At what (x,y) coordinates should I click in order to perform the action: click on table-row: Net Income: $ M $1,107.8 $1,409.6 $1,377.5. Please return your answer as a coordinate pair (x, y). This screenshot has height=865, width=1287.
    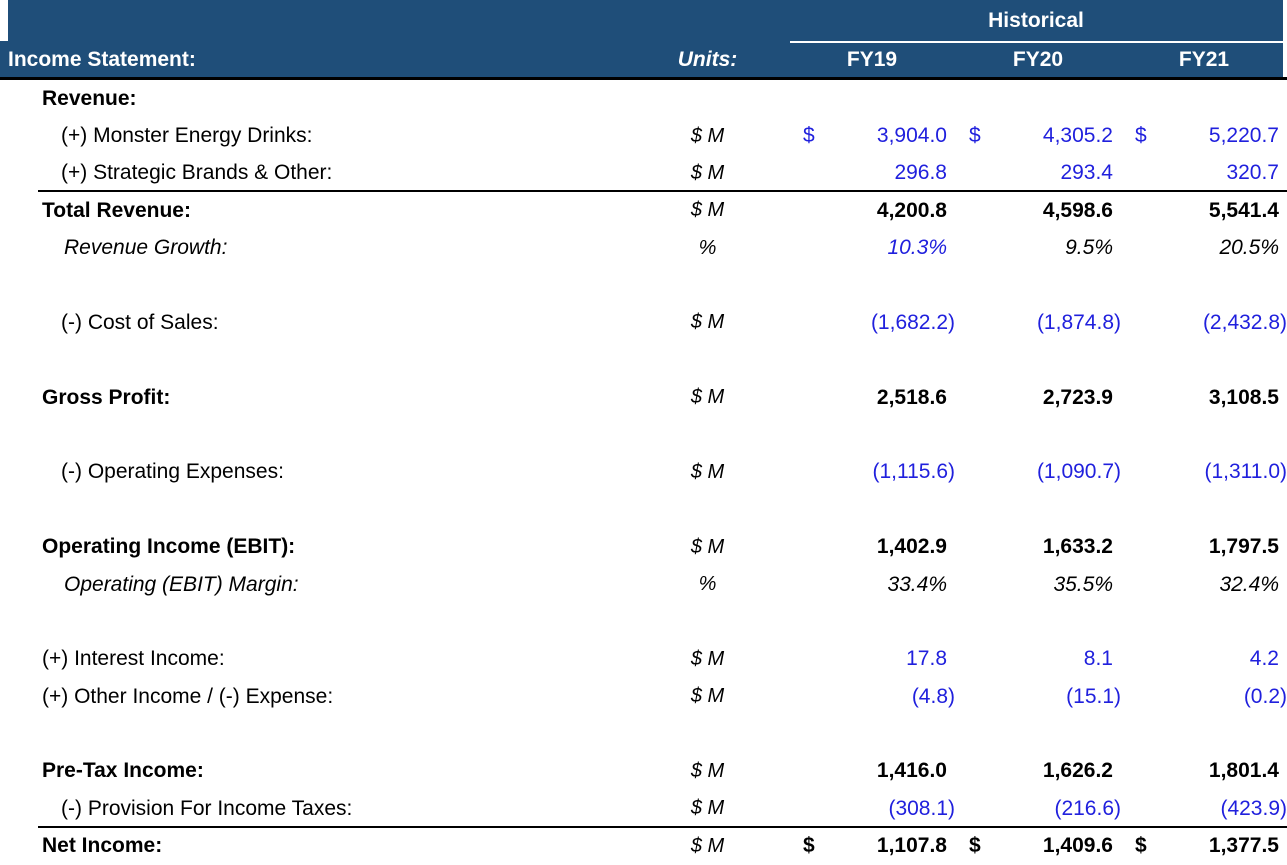
    Looking at the image, I should click on (643, 846).